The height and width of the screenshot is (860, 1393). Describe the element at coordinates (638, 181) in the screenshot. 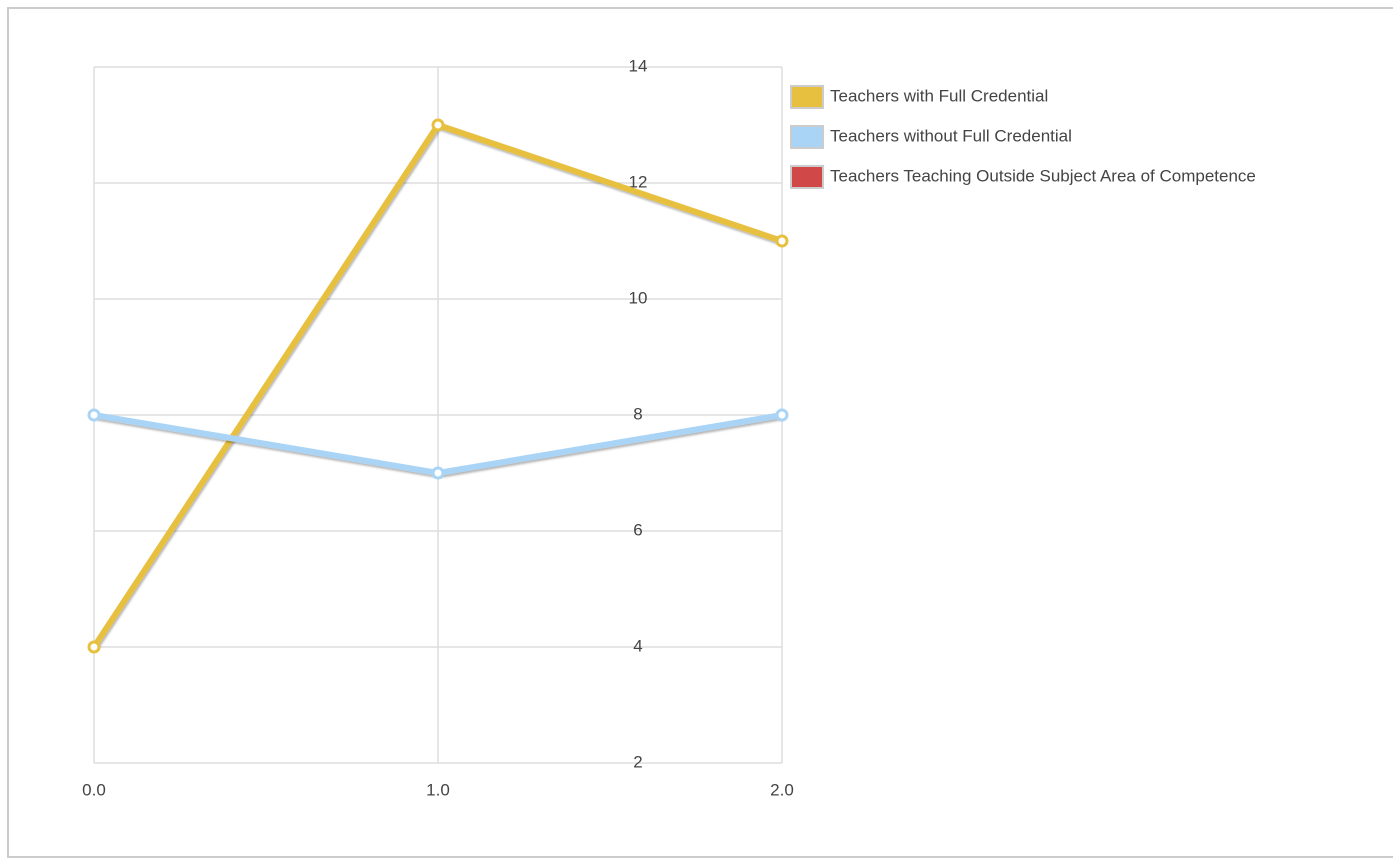

I see `y-tick-label: 12` at that location.